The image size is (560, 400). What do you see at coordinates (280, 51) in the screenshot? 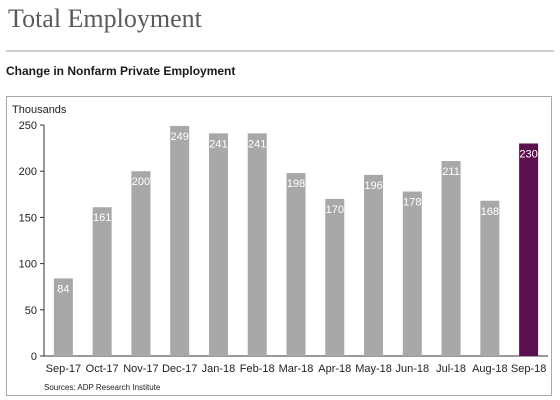
I see `title-divider` at bounding box center [280, 51].